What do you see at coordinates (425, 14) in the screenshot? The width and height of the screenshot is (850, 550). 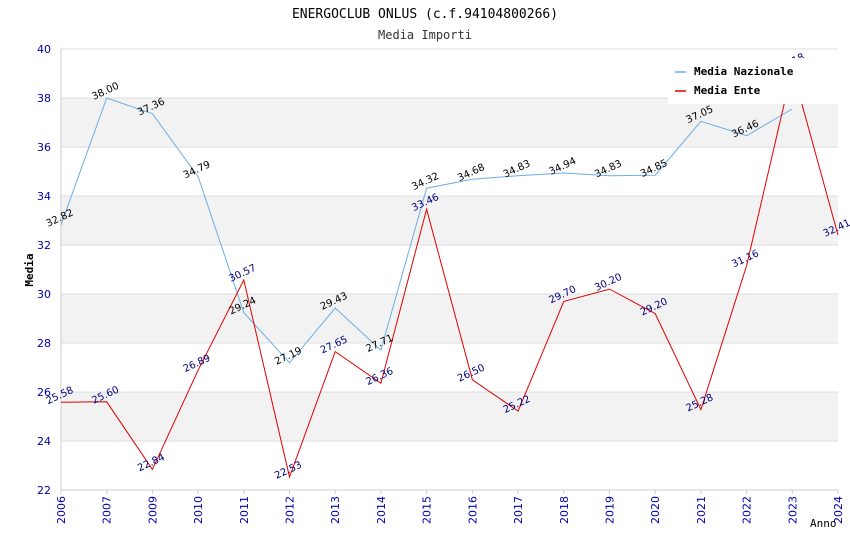 I see `chart-title: ENERGOCLUB ONLUS (c.f.94104800266)` at bounding box center [425, 14].